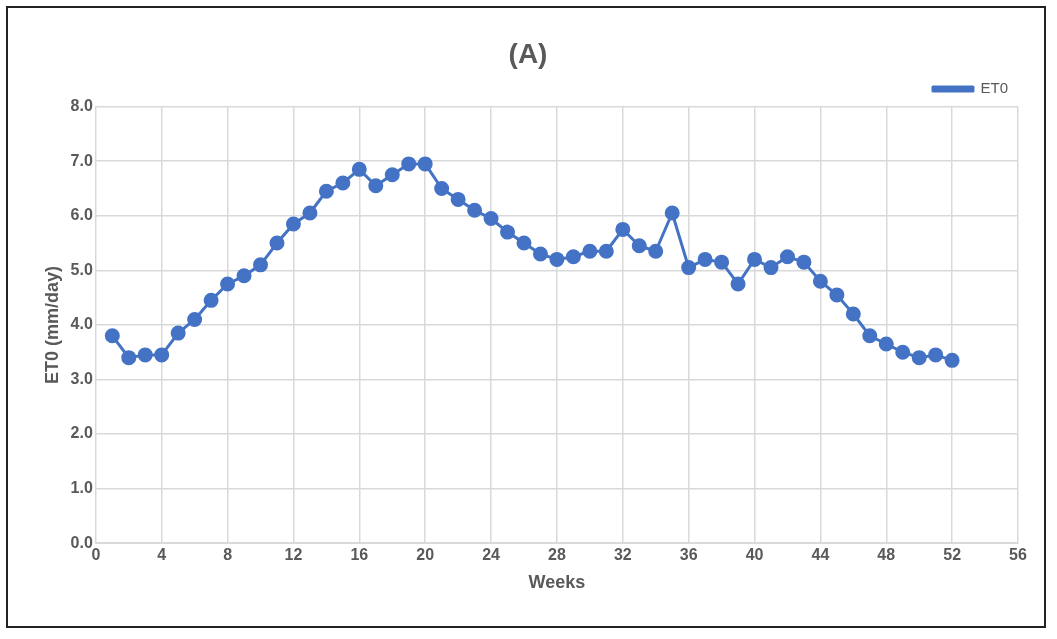 Image resolution: width=1057 pixels, height=639 pixels. Describe the element at coordinates (688, 555) in the screenshot. I see `x-tick-label: 36` at that location.